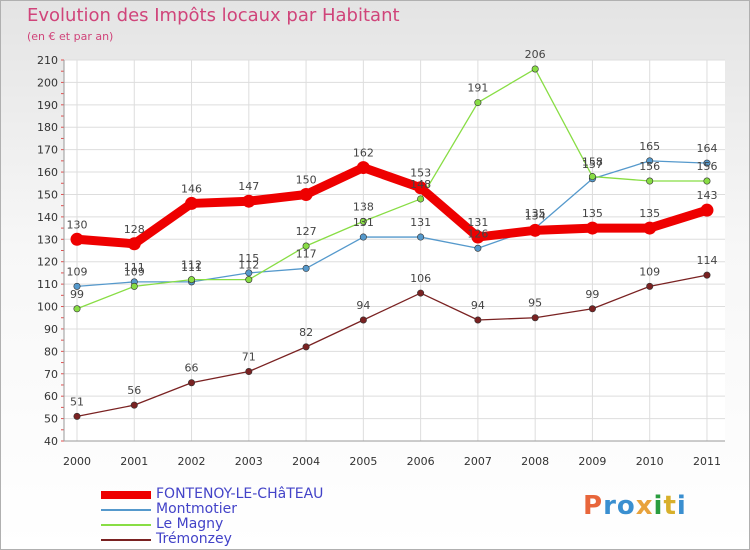  I want to click on data-label: 126, so click(477, 233).